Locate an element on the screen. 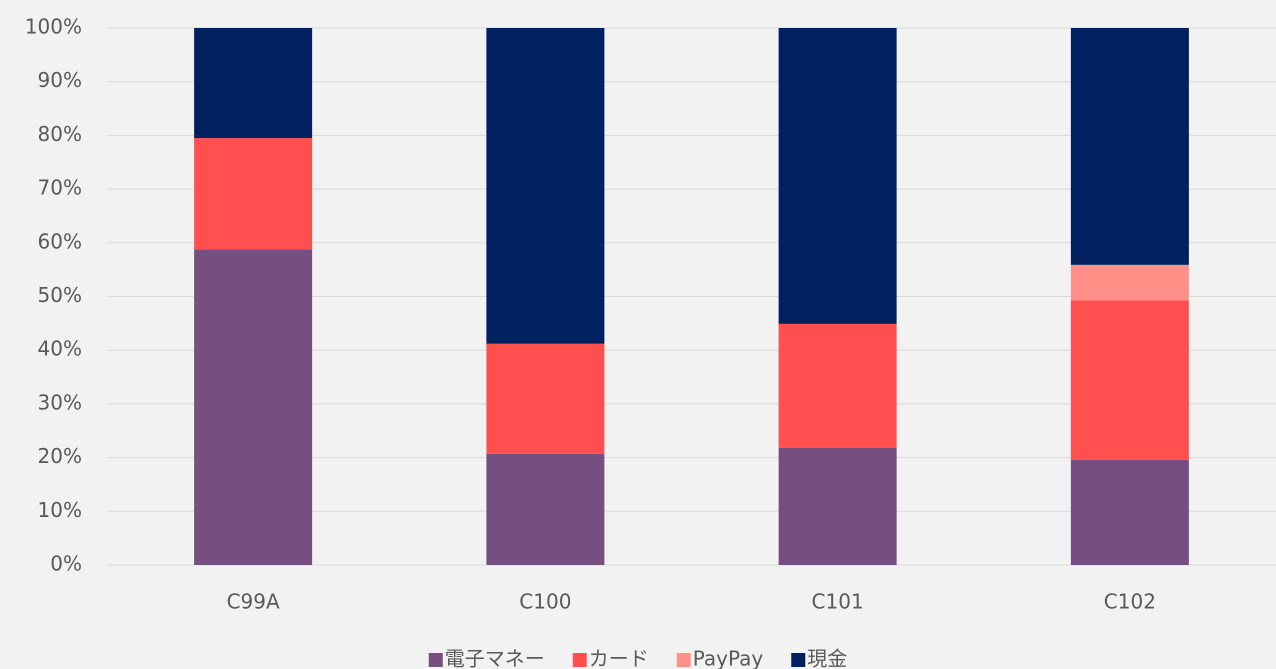 This screenshot has height=669, width=1276. legend-label: PayPay is located at coordinates (728, 658).